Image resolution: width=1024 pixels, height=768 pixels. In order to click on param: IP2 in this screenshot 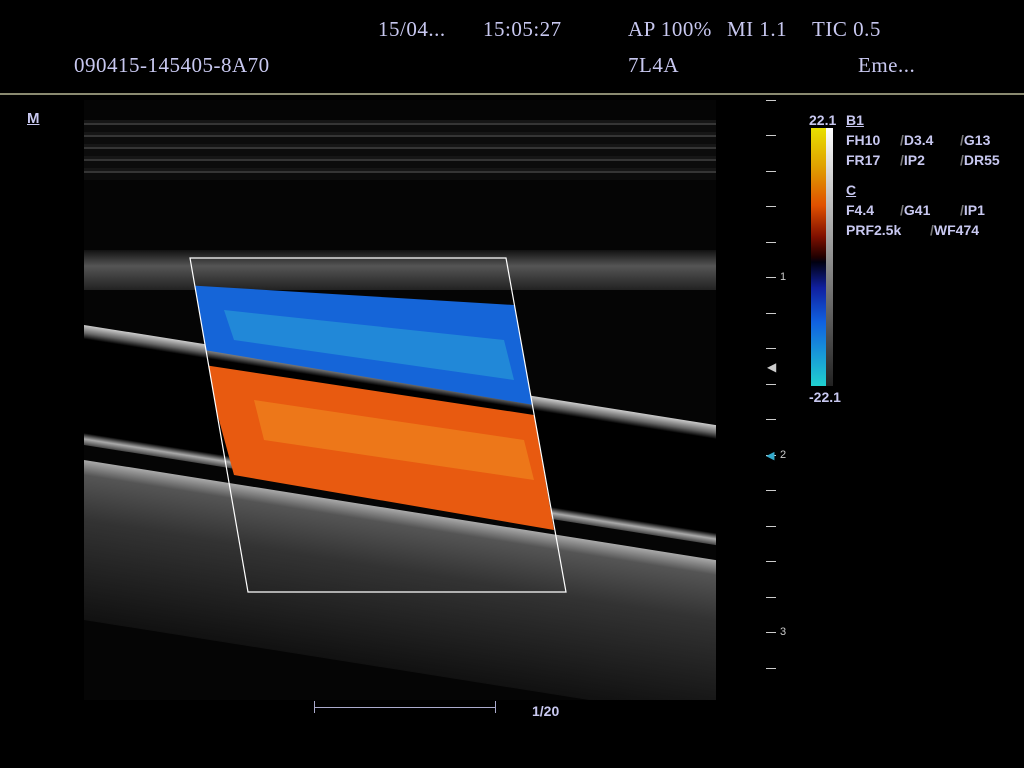, I will do `click(914, 160)`.